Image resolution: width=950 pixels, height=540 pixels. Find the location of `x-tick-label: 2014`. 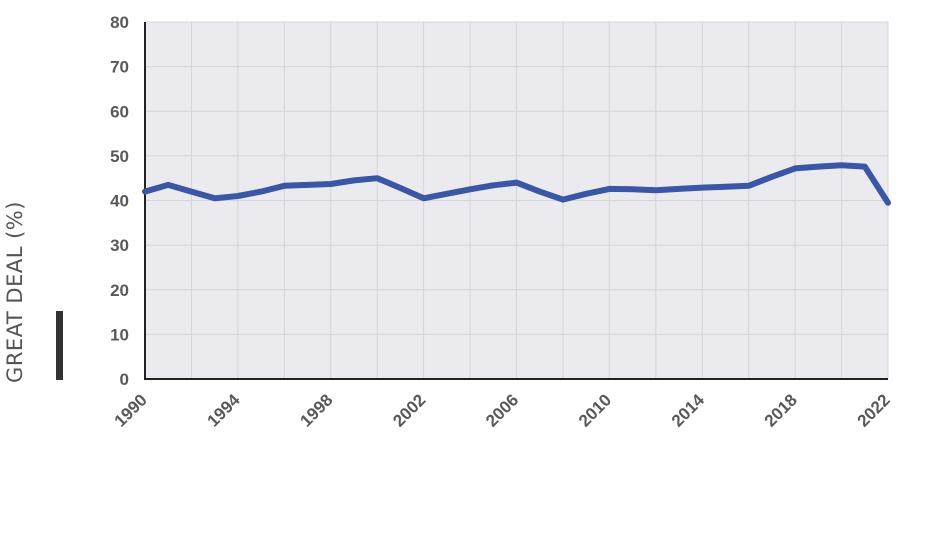

x-tick-label: 2014 is located at coordinates (688, 410).